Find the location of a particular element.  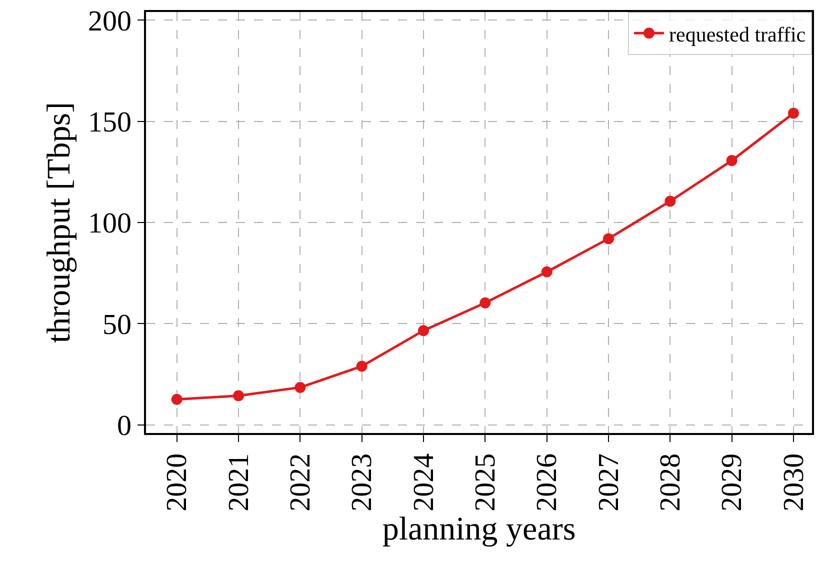

x-tick-label: 2029 is located at coordinates (732, 482).